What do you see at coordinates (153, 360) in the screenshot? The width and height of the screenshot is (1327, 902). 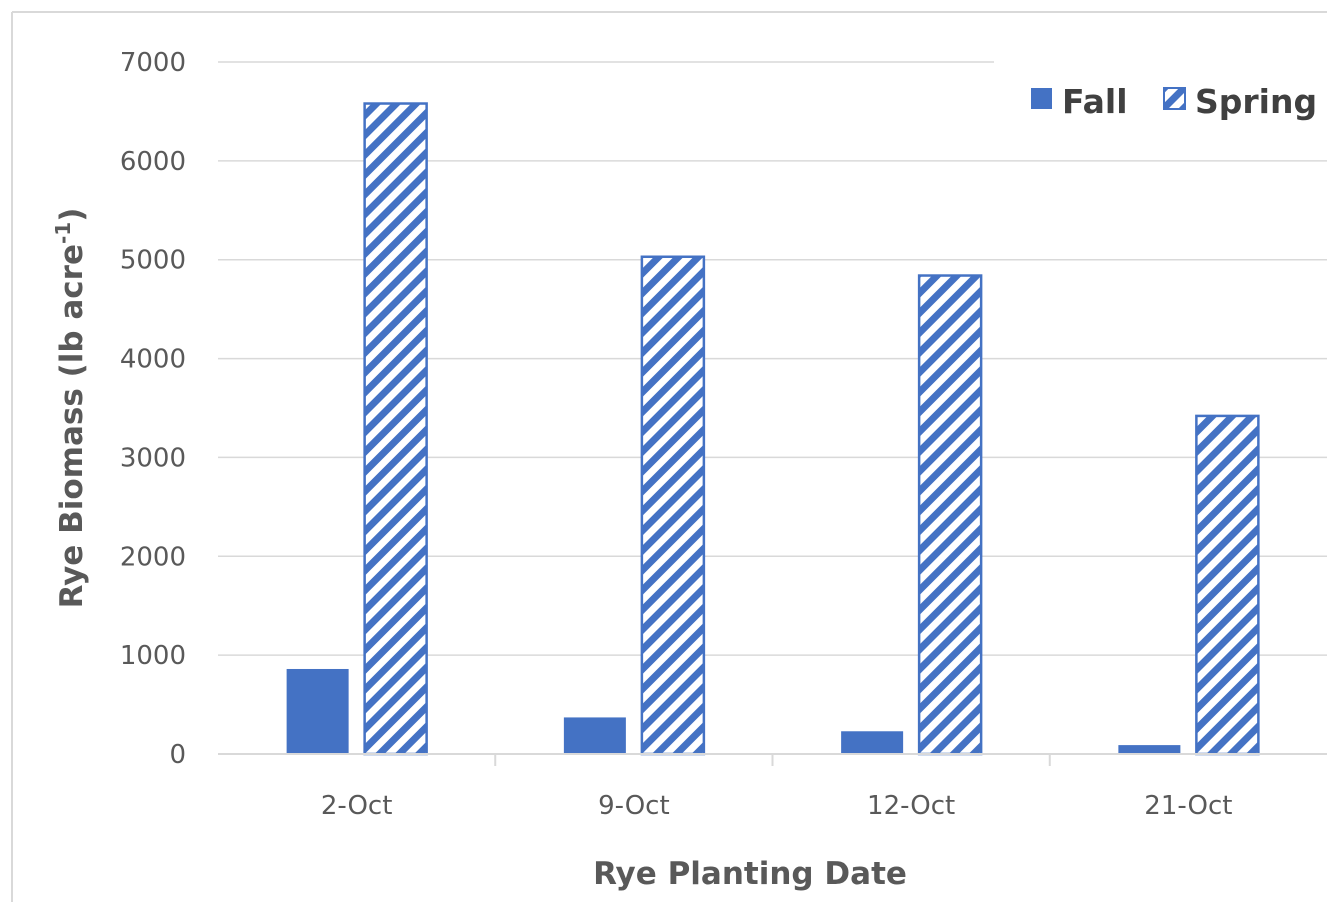 I see `y-tick-label: 4000` at bounding box center [153, 360].